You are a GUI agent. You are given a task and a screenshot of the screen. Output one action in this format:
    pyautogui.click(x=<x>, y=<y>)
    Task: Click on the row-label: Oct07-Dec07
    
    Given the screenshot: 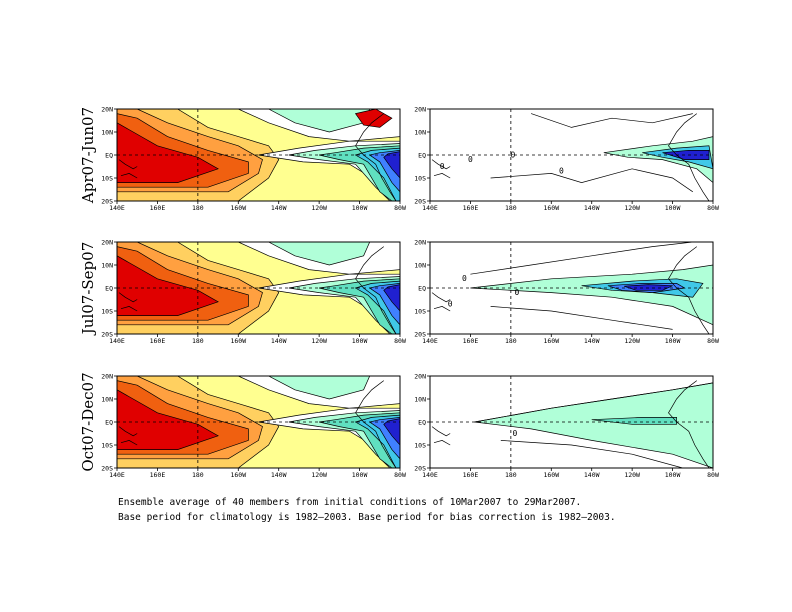 What is the action you would take?
    pyautogui.click(x=88, y=421)
    